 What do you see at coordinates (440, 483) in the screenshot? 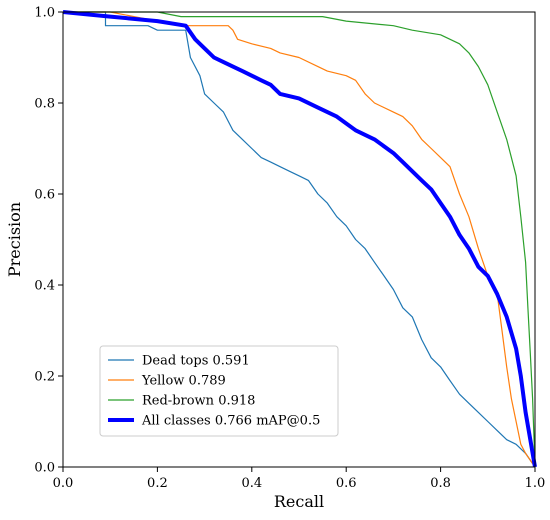
I see `x-tick-label: 0.8` at bounding box center [440, 483].